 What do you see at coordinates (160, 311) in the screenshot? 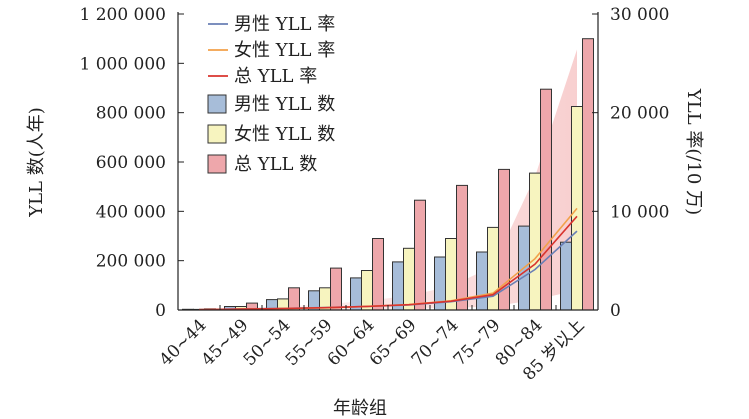
I see `y-tick-label-0: 0` at bounding box center [160, 311].